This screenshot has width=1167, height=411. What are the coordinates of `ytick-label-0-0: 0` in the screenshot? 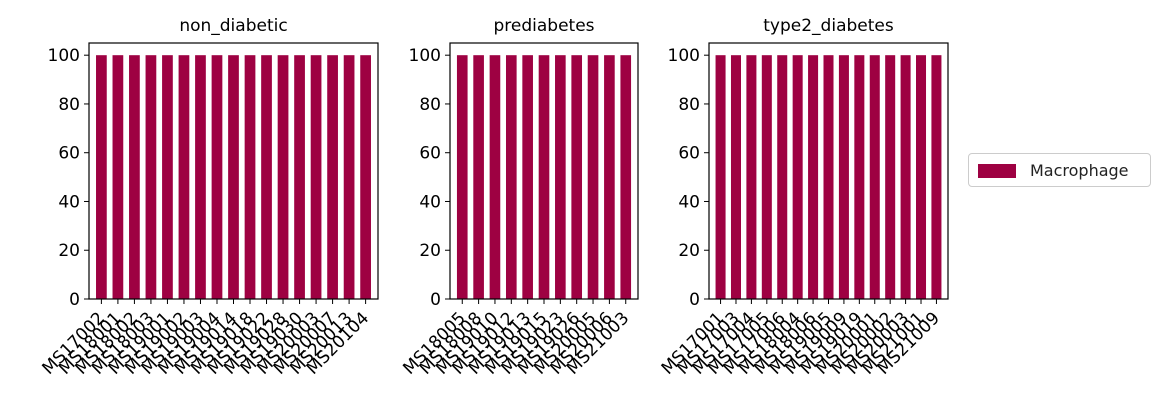 It's located at (74, 300).